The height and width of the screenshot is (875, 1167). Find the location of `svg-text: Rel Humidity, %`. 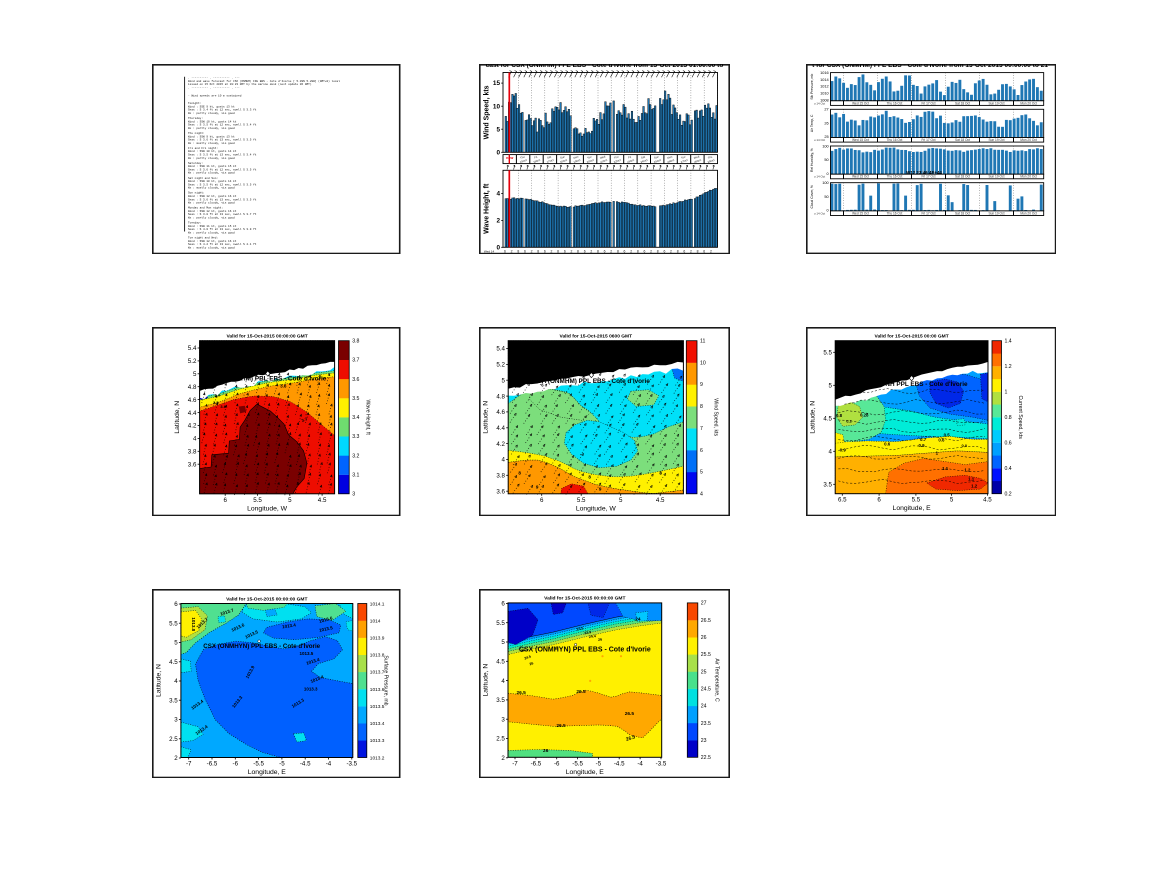

svg-text: Rel Humidity, % is located at coordinates (812, 160).